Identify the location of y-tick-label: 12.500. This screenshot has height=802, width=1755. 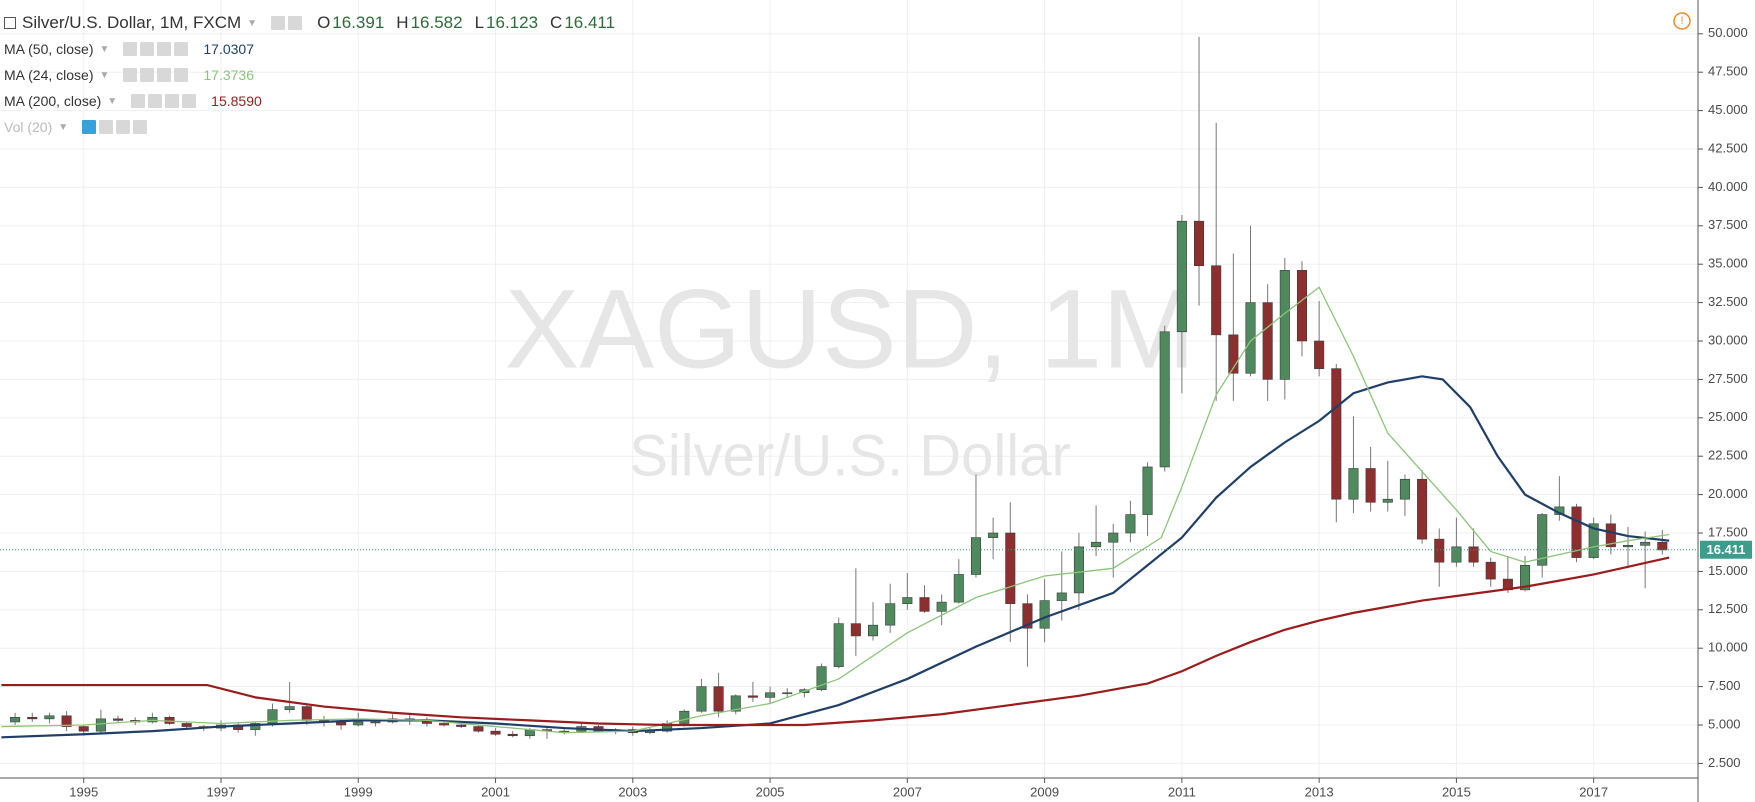
(1728, 608).